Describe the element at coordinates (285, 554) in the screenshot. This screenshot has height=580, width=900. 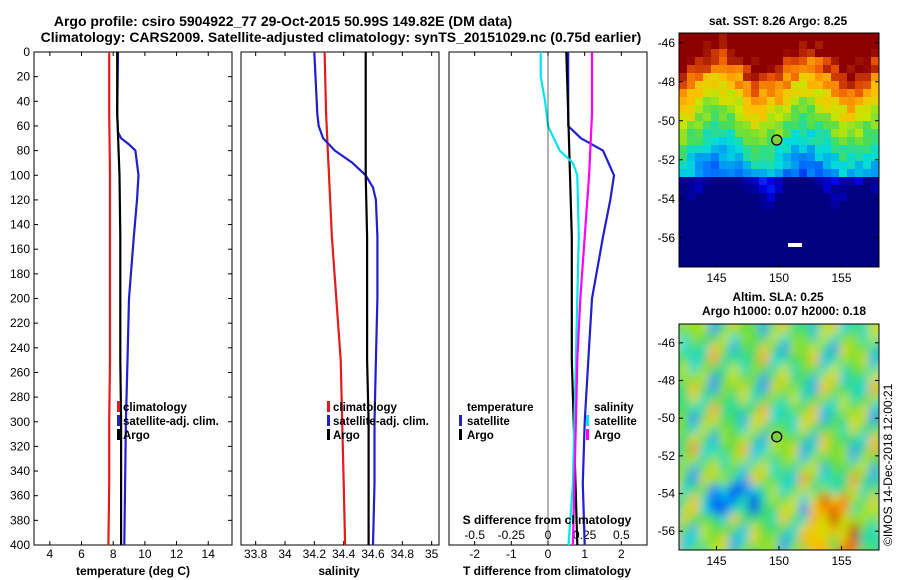
I see `x-tick-label: 34` at that location.